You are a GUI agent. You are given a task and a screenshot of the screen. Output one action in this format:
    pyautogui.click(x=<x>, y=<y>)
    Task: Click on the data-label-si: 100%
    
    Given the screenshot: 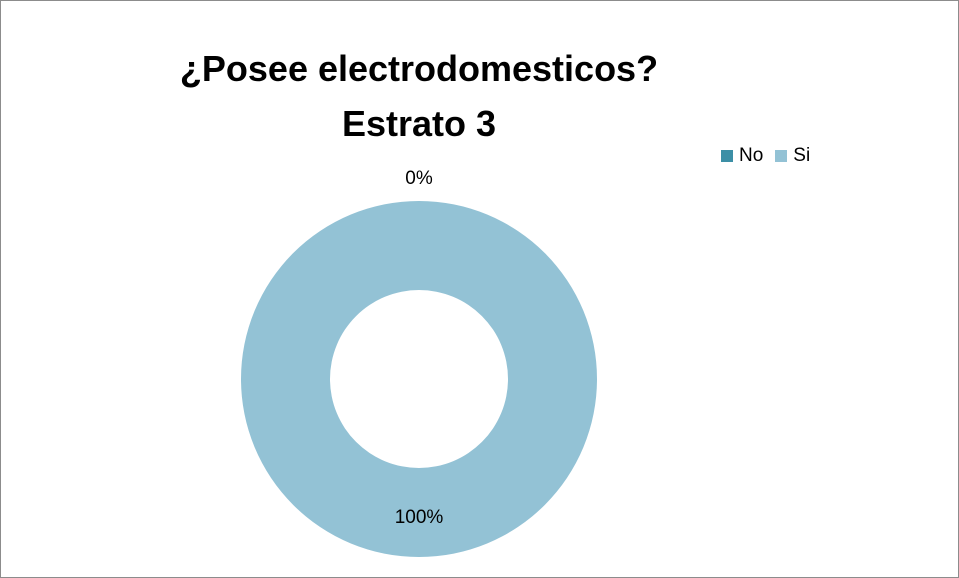 What is the action you would take?
    pyautogui.click(x=419, y=517)
    